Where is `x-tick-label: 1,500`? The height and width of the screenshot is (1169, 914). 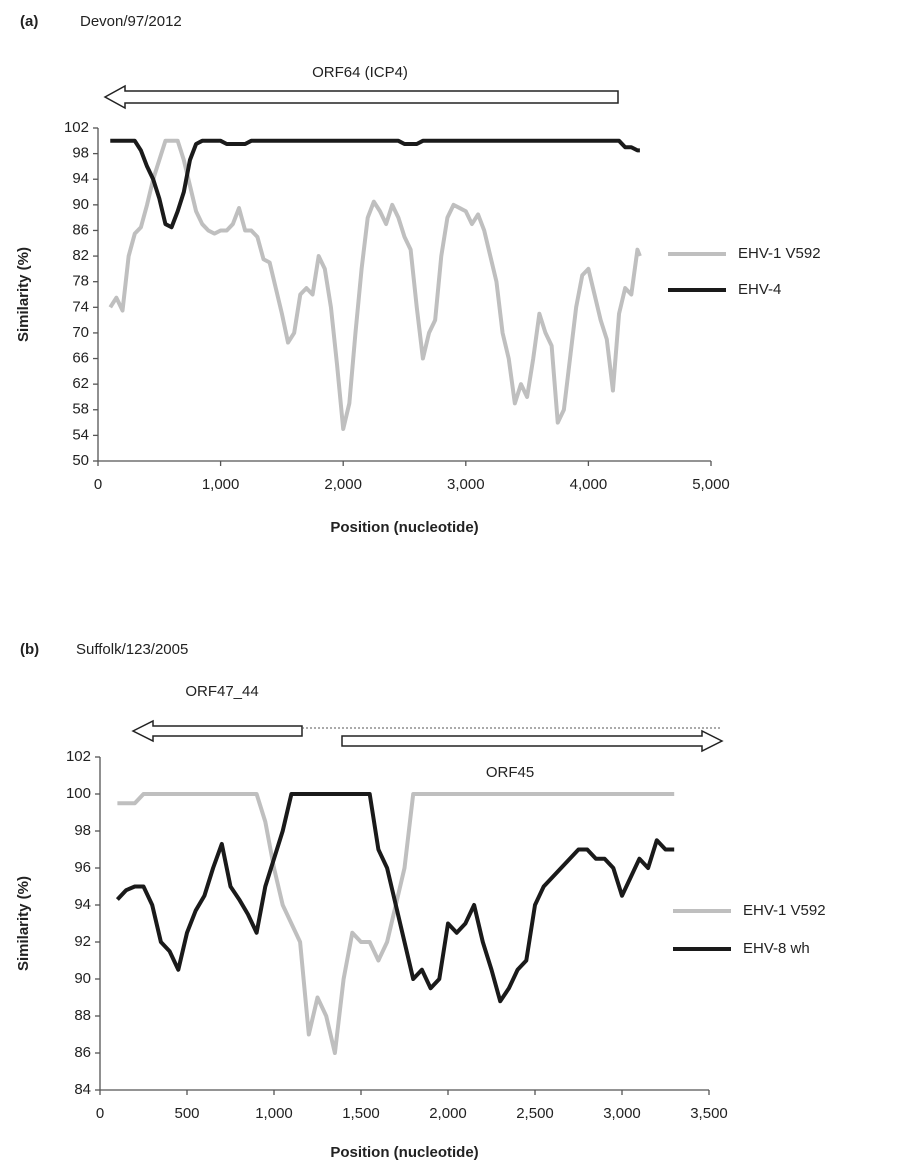
x-tick-label: 1,500 is located at coordinates (361, 1113).